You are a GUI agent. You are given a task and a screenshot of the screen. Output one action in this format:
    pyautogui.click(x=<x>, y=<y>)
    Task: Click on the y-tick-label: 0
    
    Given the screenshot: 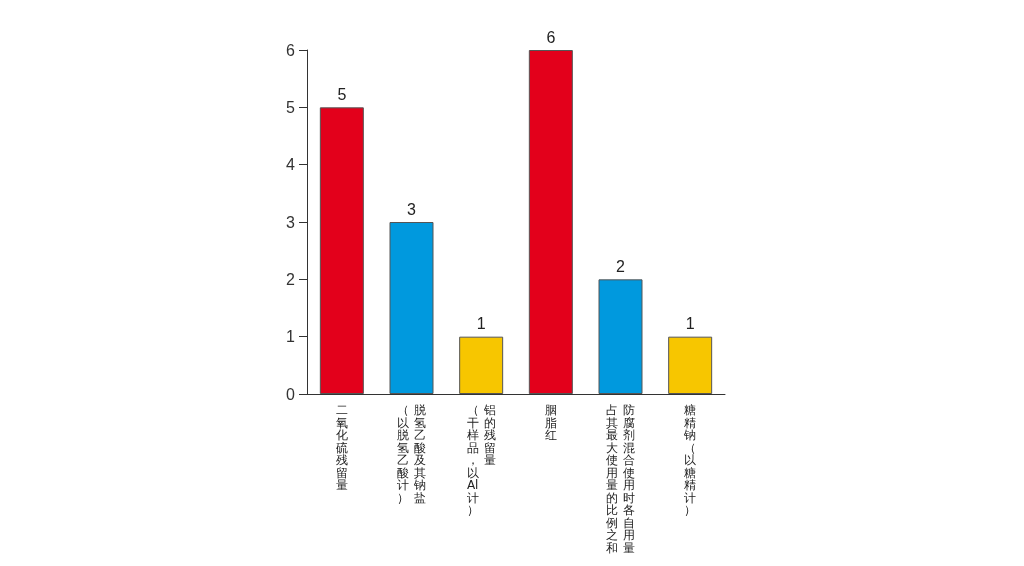 What is the action you would take?
    pyautogui.click(x=291, y=394)
    